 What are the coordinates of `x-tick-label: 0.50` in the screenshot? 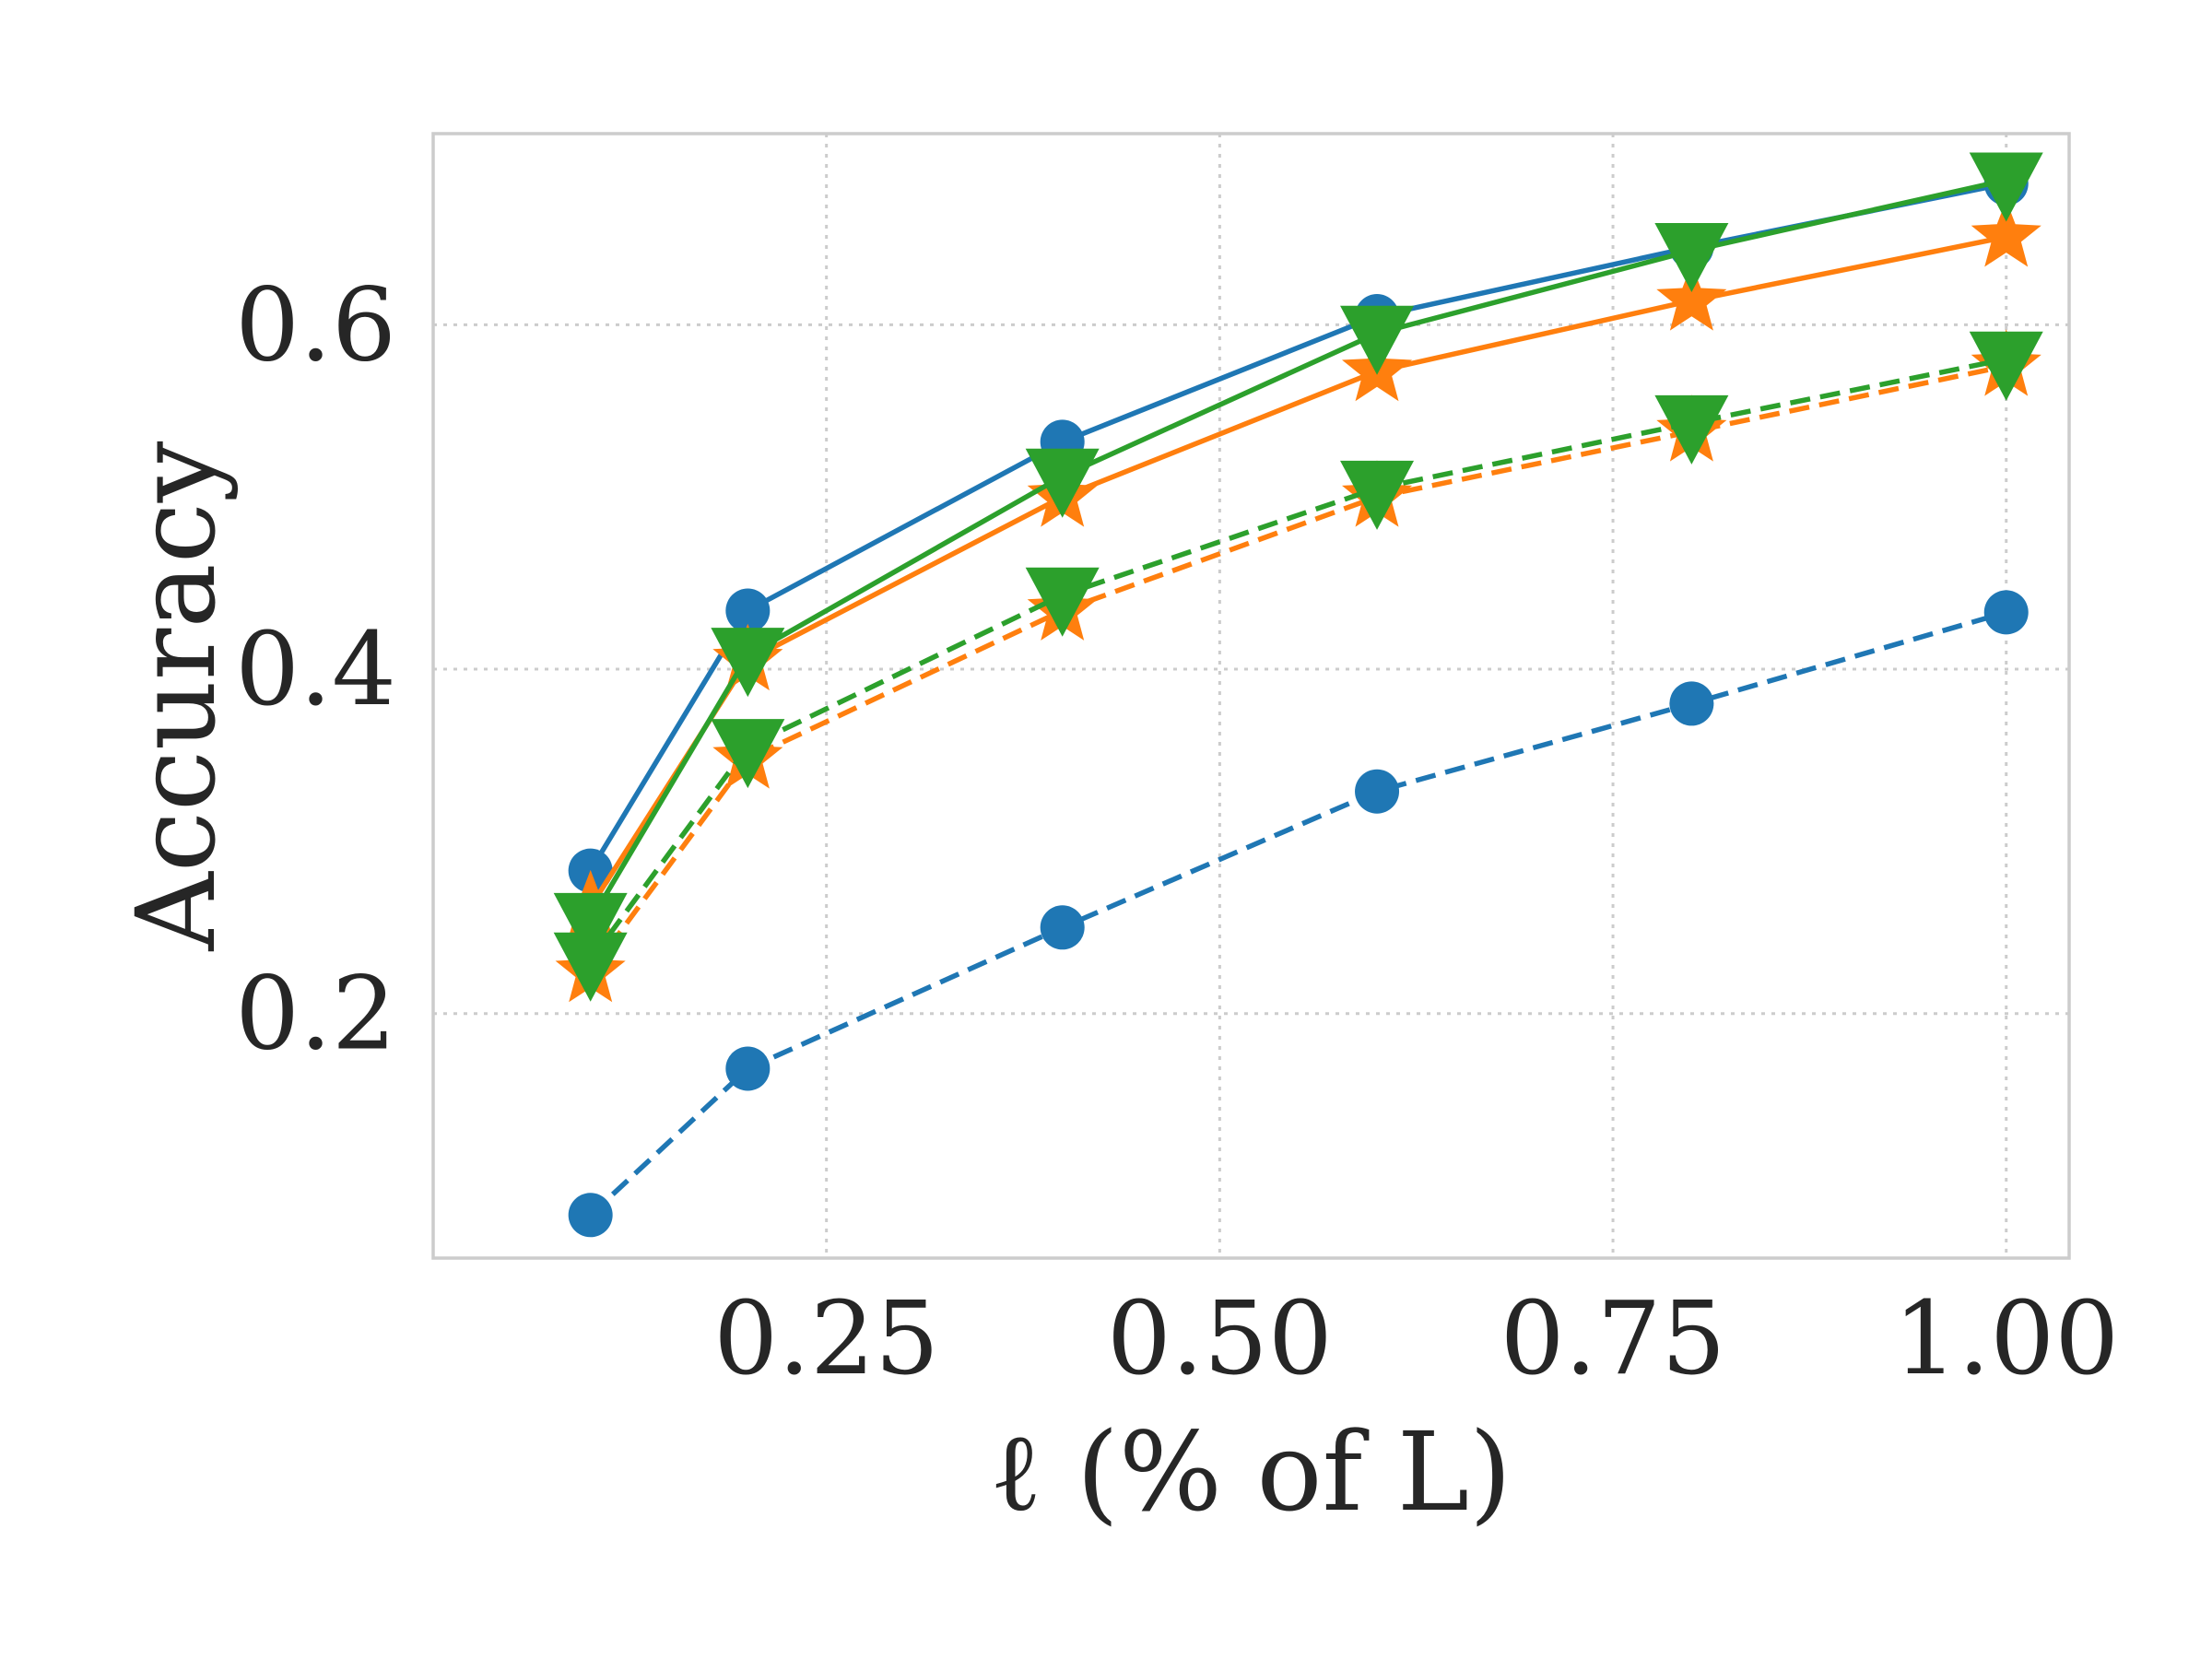 It's located at (1220, 1338).